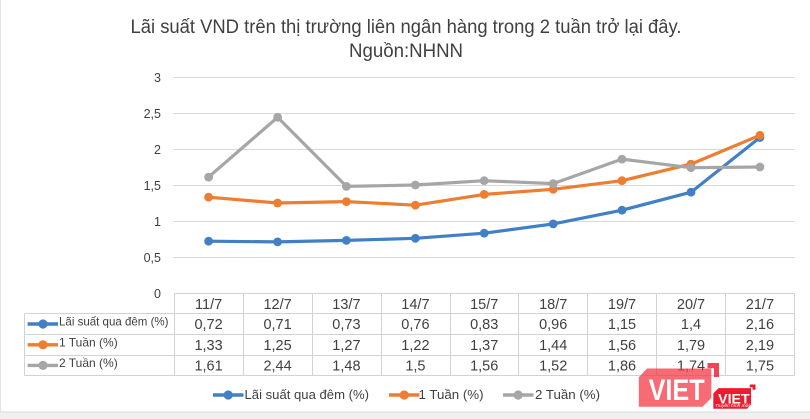 The image size is (810, 419). I want to click on svg-text: 1,48, so click(346, 367).